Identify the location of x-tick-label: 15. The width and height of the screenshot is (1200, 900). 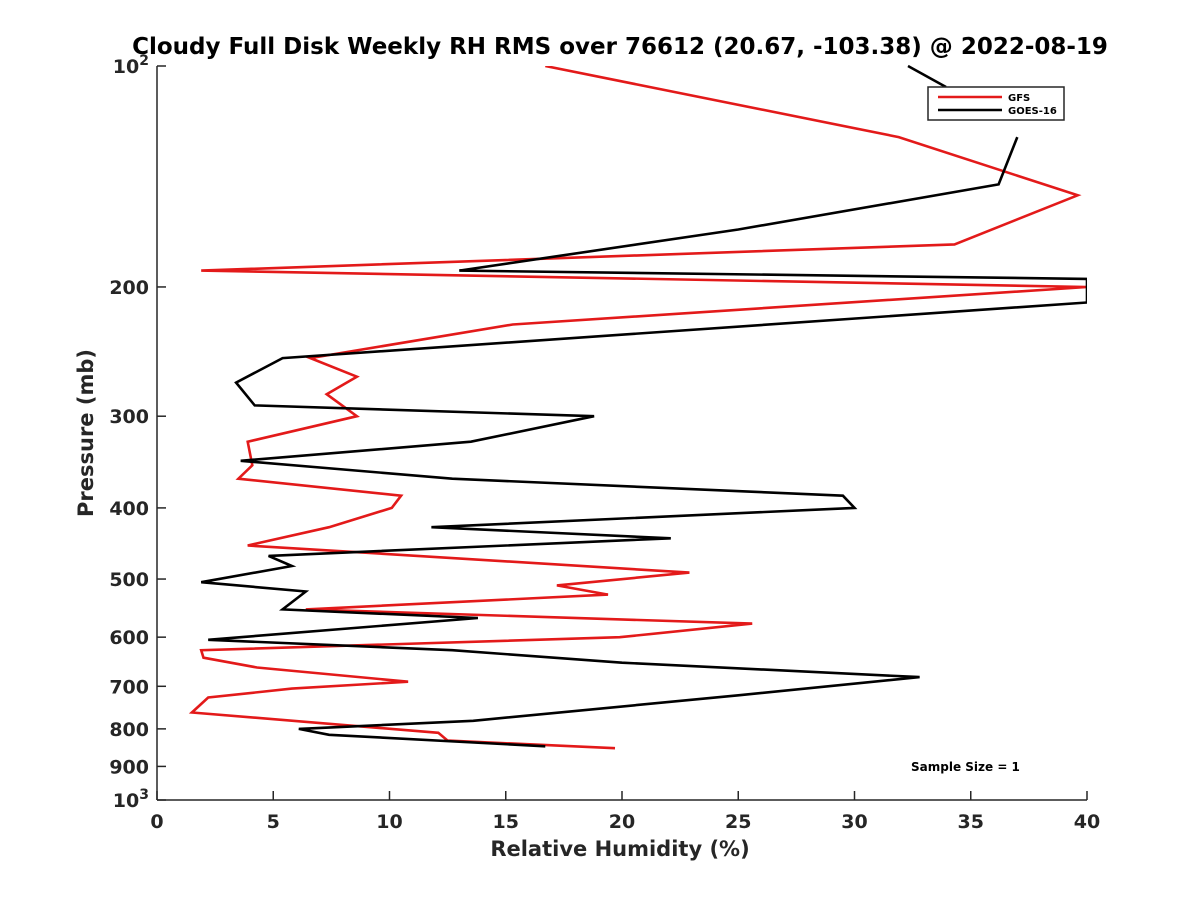
(506, 822).